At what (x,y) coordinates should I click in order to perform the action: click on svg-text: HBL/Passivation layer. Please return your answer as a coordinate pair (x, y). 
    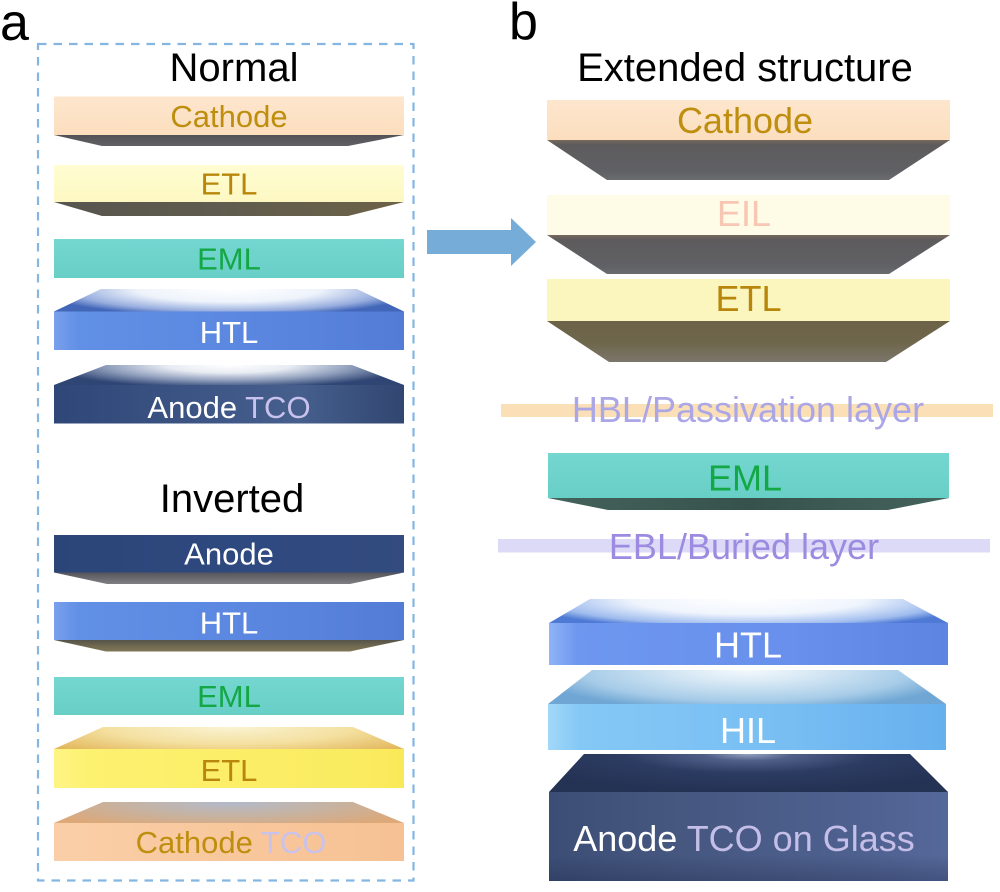
    Looking at the image, I should click on (748, 409).